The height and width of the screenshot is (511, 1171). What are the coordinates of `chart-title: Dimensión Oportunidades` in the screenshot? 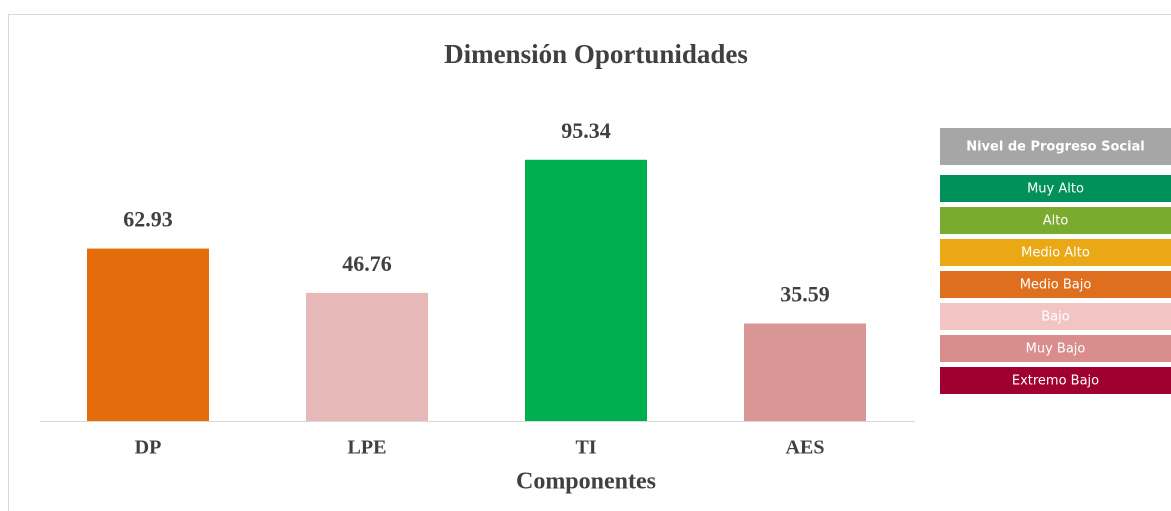 It's located at (596, 54).